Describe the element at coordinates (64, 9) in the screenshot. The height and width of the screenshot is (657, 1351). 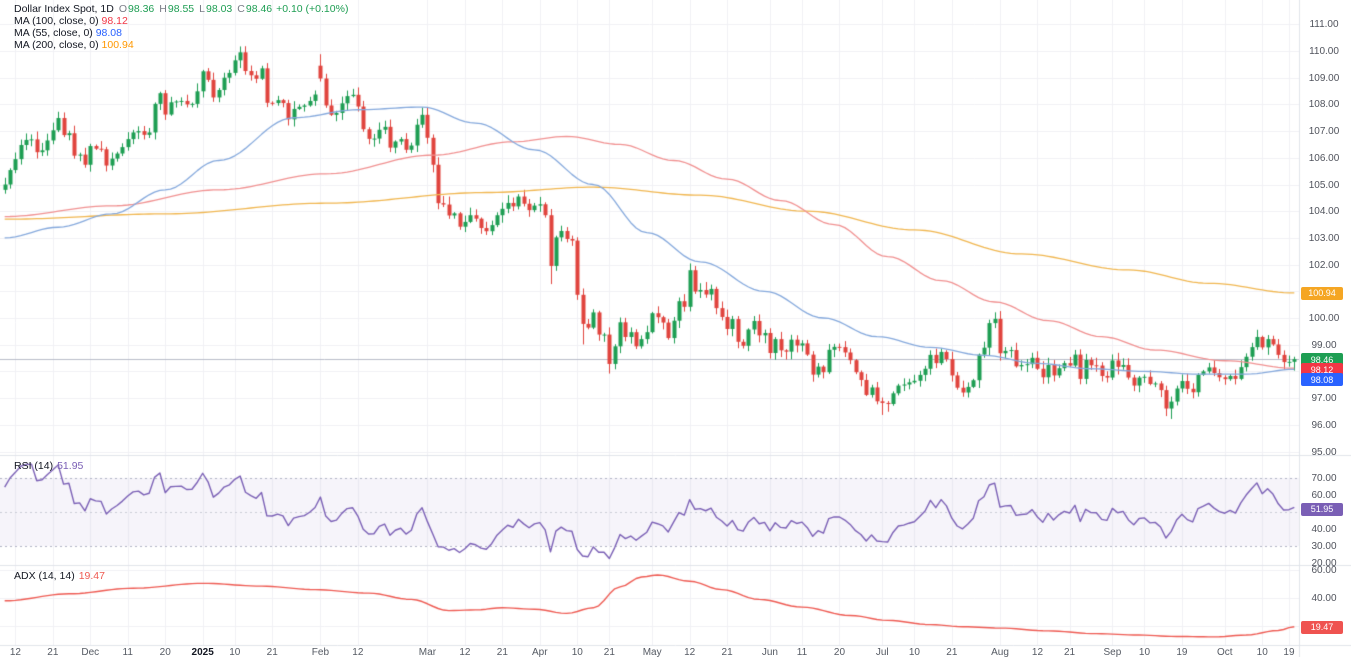
I see `symbol-title: Dollar Index Spot, 1D` at that location.